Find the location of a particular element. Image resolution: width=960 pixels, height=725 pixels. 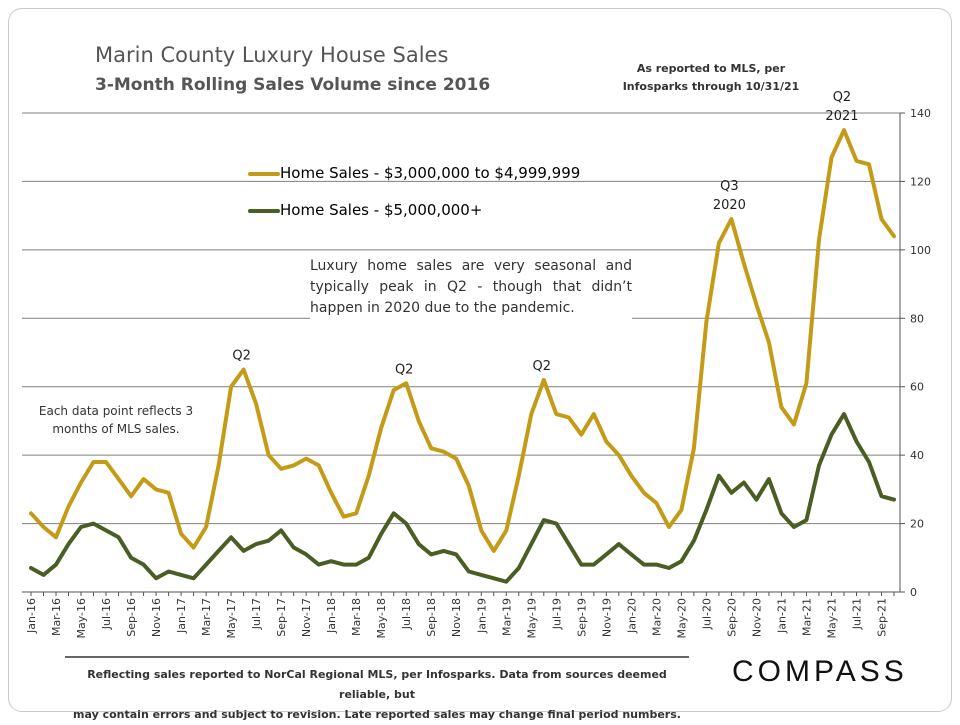

peak-label: 2021 is located at coordinates (841, 116).